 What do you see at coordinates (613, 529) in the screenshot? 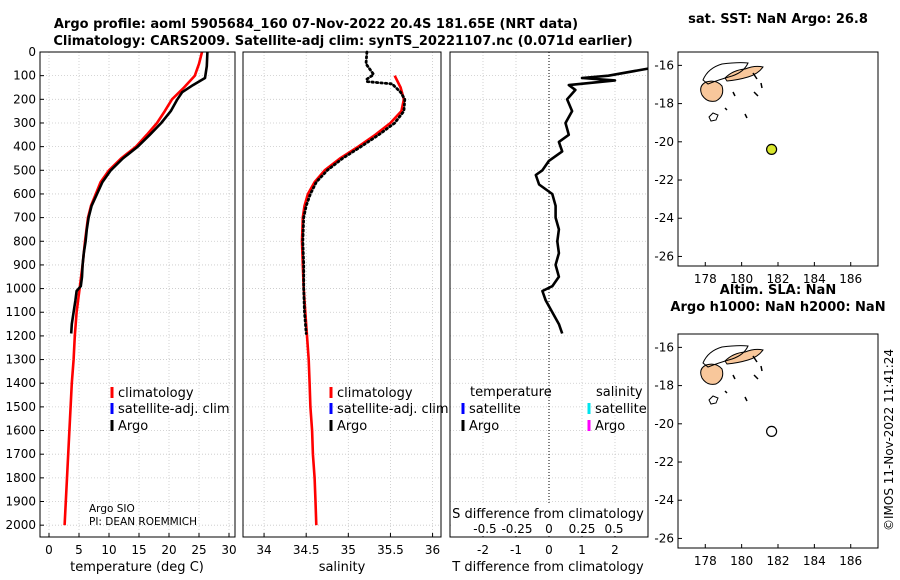
I see `s-tick-label: 0.5` at bounding box center [613, 529].